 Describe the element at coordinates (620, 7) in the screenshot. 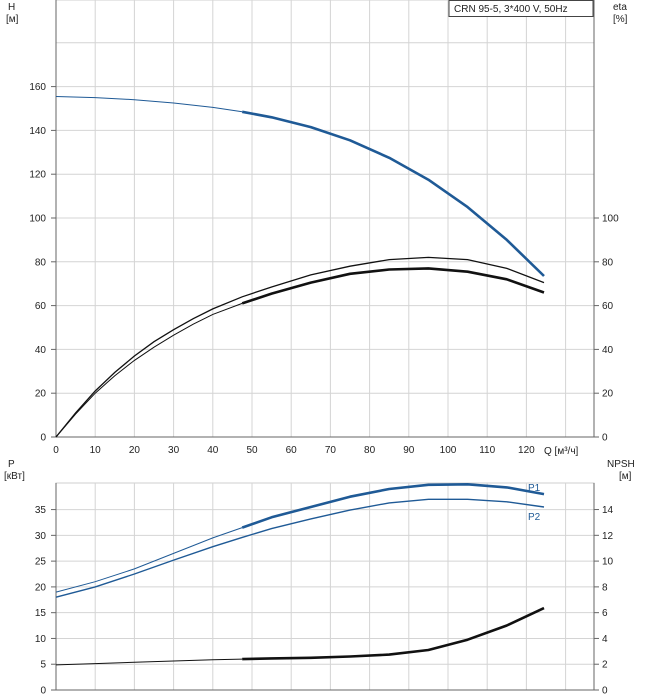

I see `top-right-axis-title: eta` at that location.